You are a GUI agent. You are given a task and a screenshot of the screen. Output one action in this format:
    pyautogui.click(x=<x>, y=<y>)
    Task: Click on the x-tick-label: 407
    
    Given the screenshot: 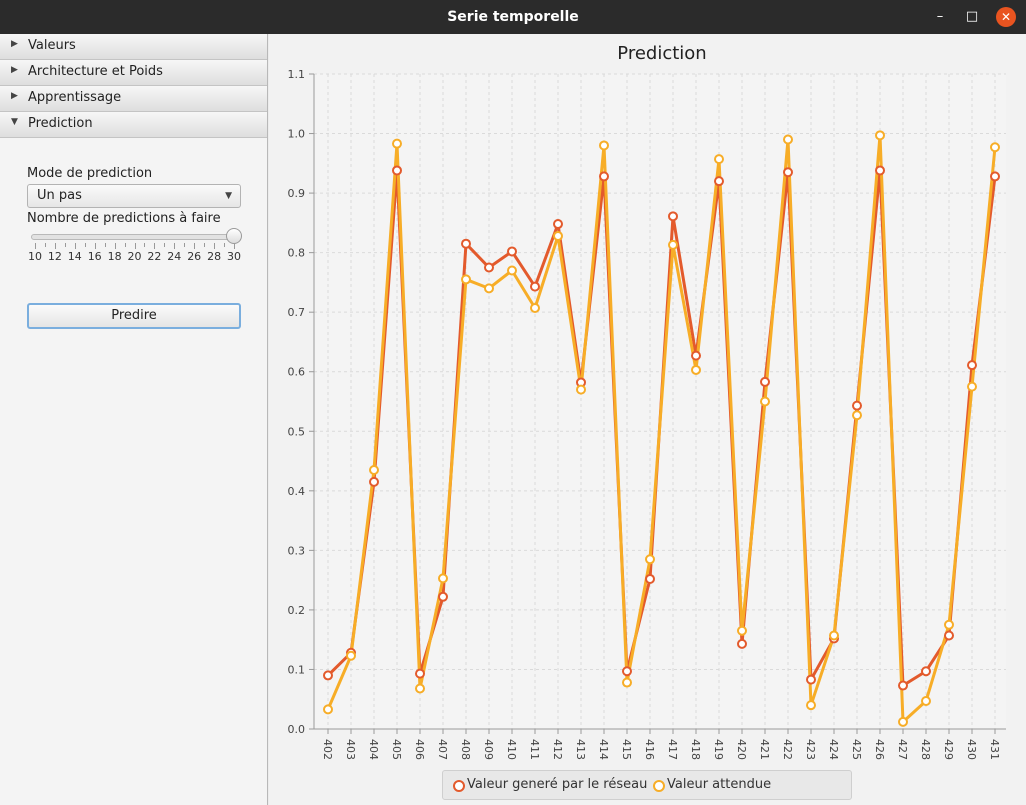 What is the action you would take?
    pyautogui.click(x=442, y=749)
    